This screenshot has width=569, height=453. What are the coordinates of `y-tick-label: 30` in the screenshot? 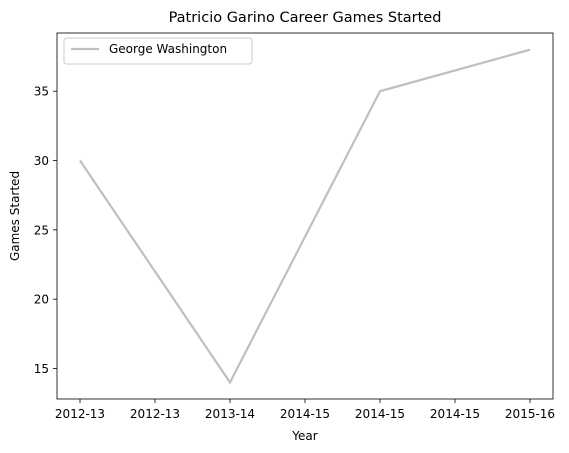 It's located at (41, 161).